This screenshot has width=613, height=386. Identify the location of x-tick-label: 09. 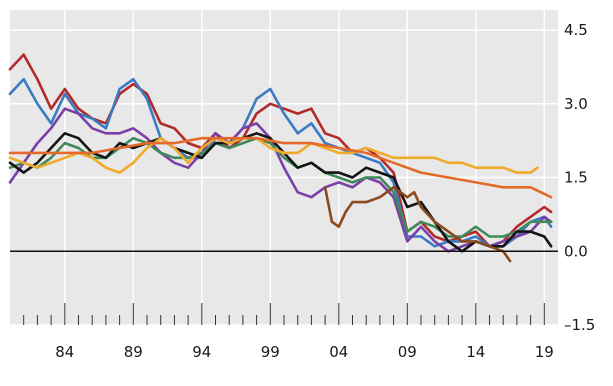
(407, 352).